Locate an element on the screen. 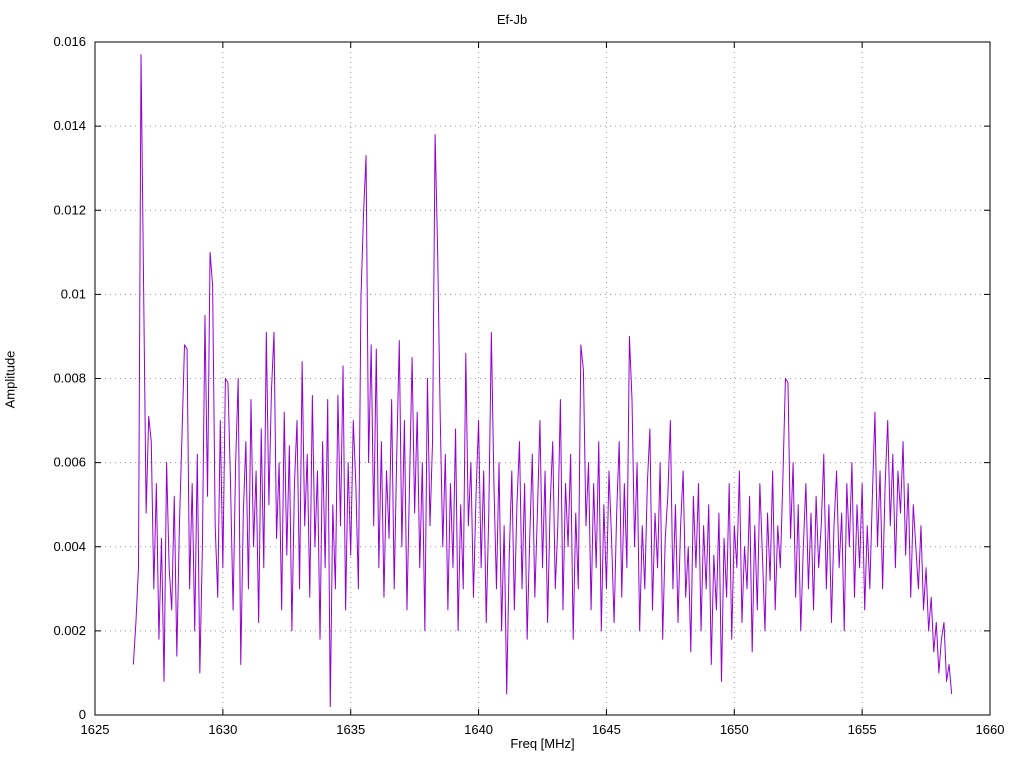  y-tick-label: 0.016 is located at coordinates (69, 41).